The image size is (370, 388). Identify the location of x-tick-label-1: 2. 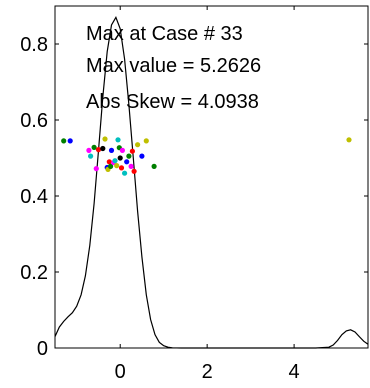
(207, 372).